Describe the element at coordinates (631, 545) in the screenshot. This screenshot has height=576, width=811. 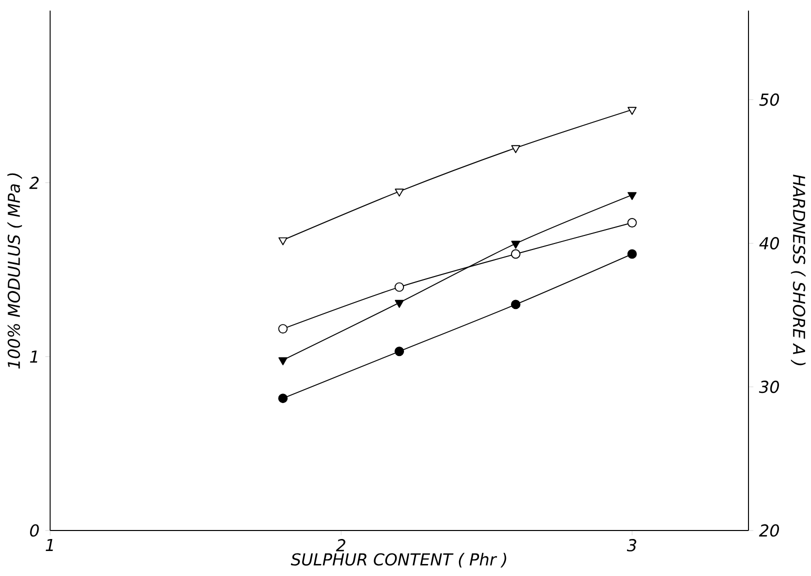
I see `x-tick-label: 3` at that location.